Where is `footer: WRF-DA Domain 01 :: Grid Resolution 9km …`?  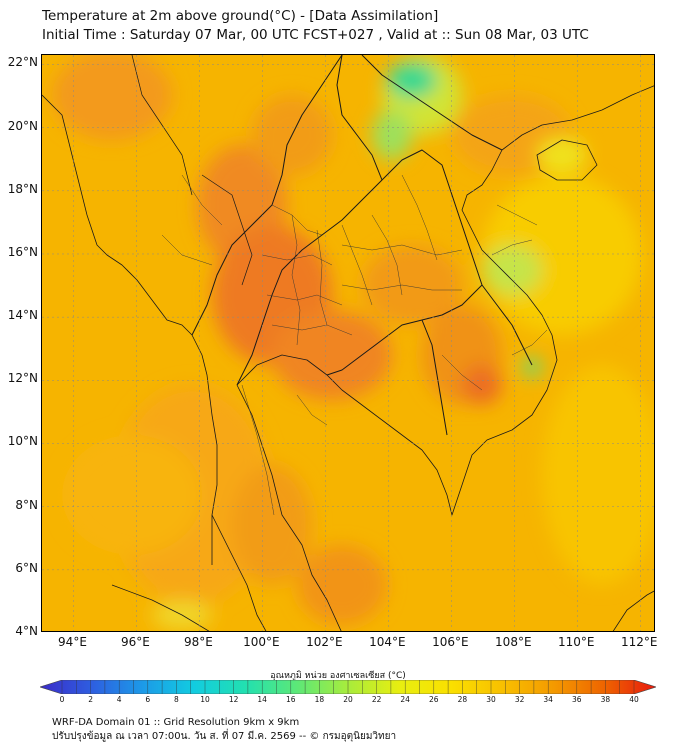
footer: WRF-DA Domain 01 :: Grid Resolution 9km … is located at coordinates (224, 730).